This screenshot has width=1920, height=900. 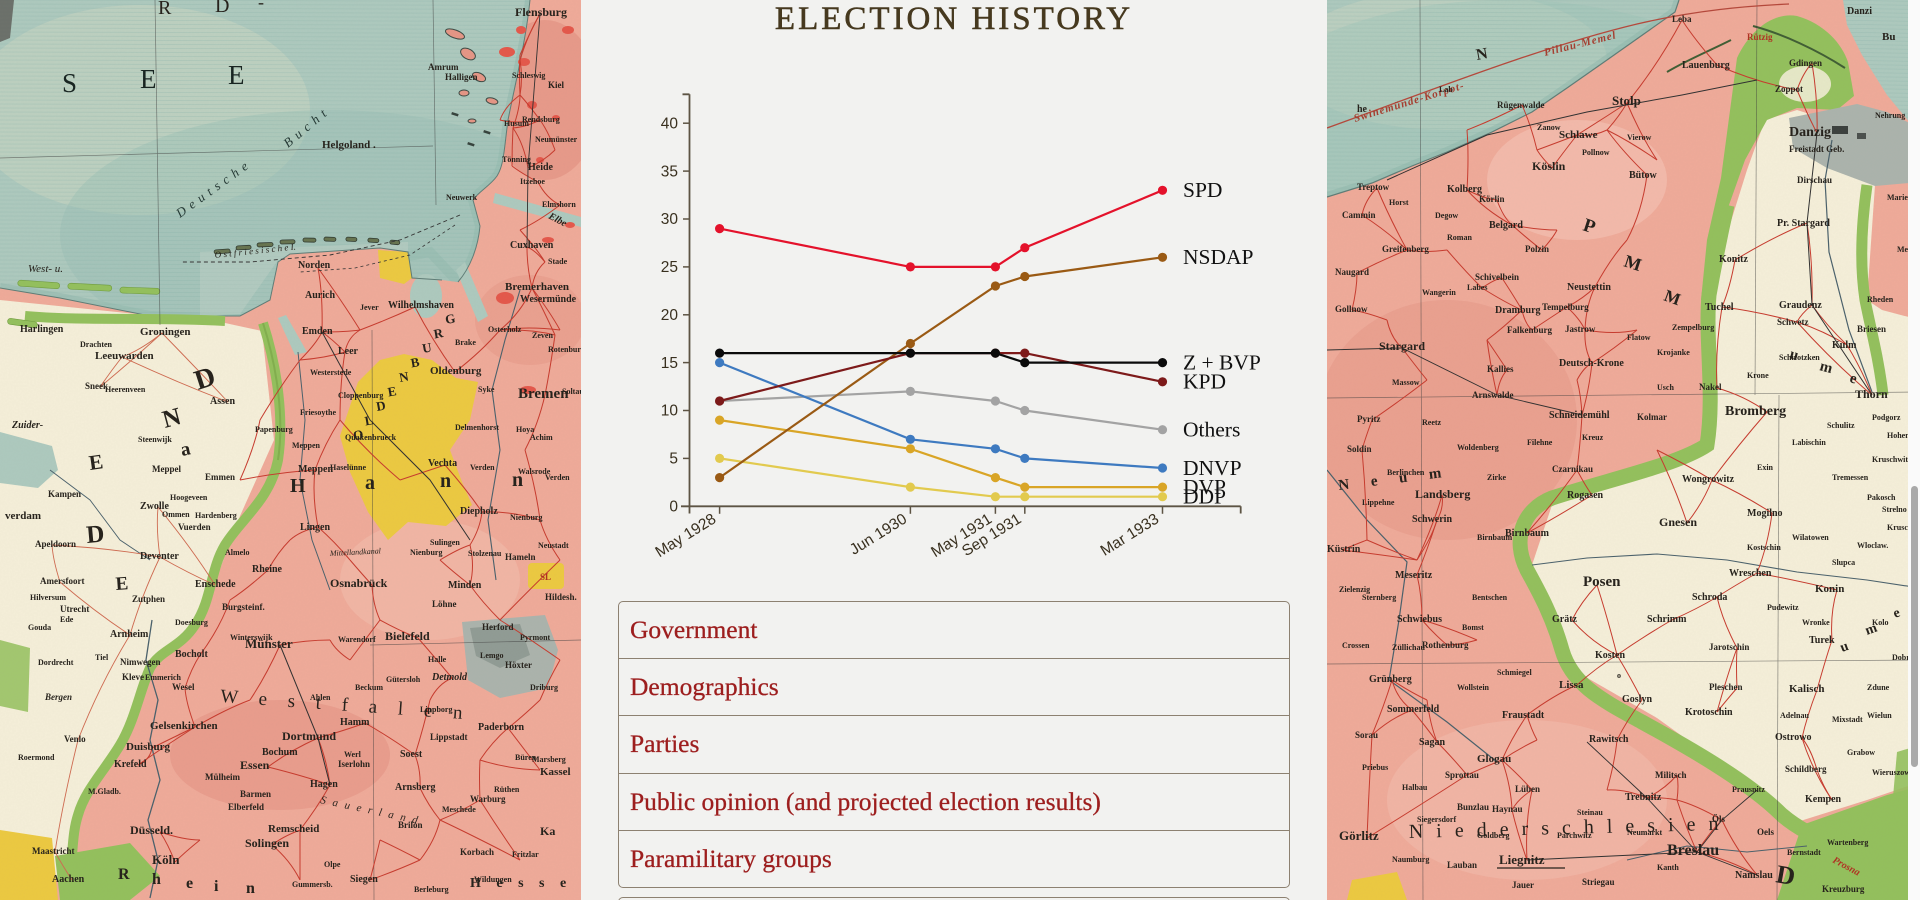 I want to click on svg-text: KPD, so click(x=1204, y=382).